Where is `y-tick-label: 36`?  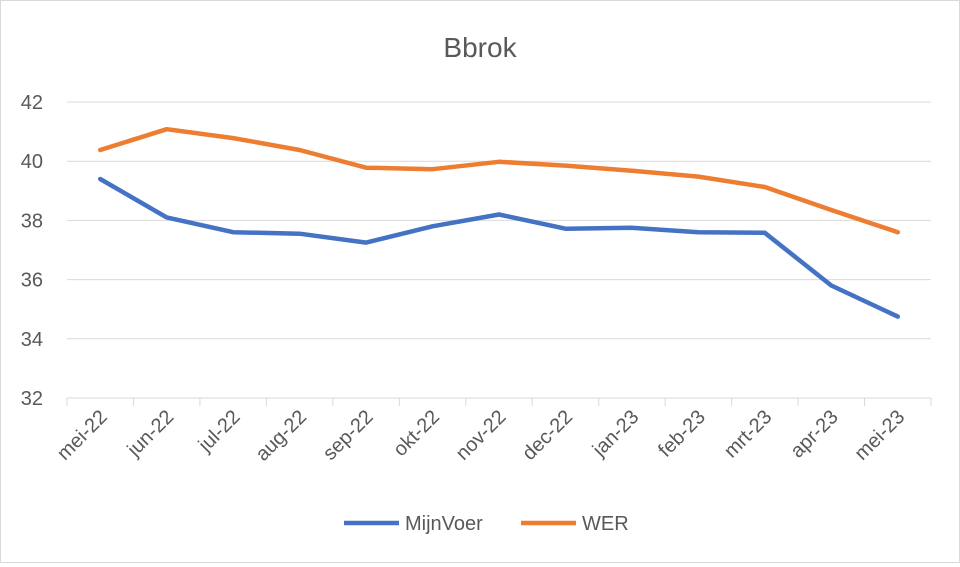 y-tick-label: 36 is located at coordinates (32, 281).